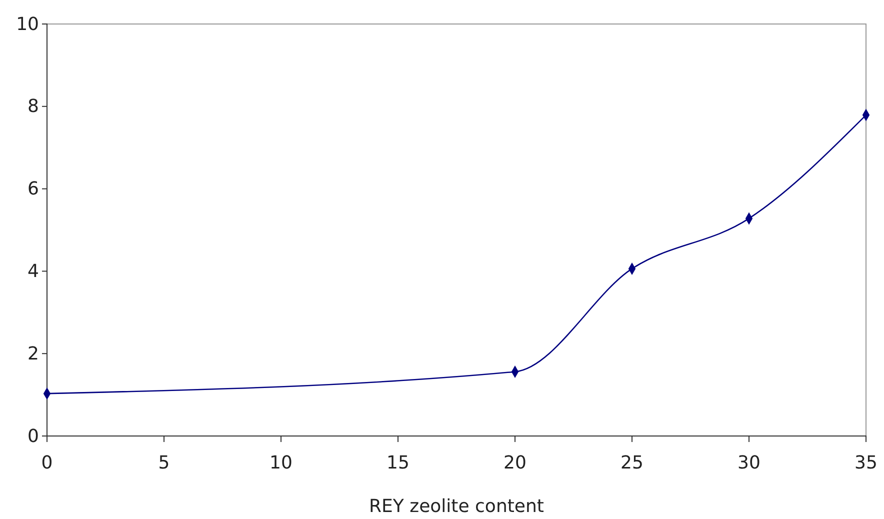 The height and width of the screenshot is (519, 884). What do you see at coordinates (33, 436) in the screenshot?
I see `y-tick-label: 0` at bounding box center [33, 436].